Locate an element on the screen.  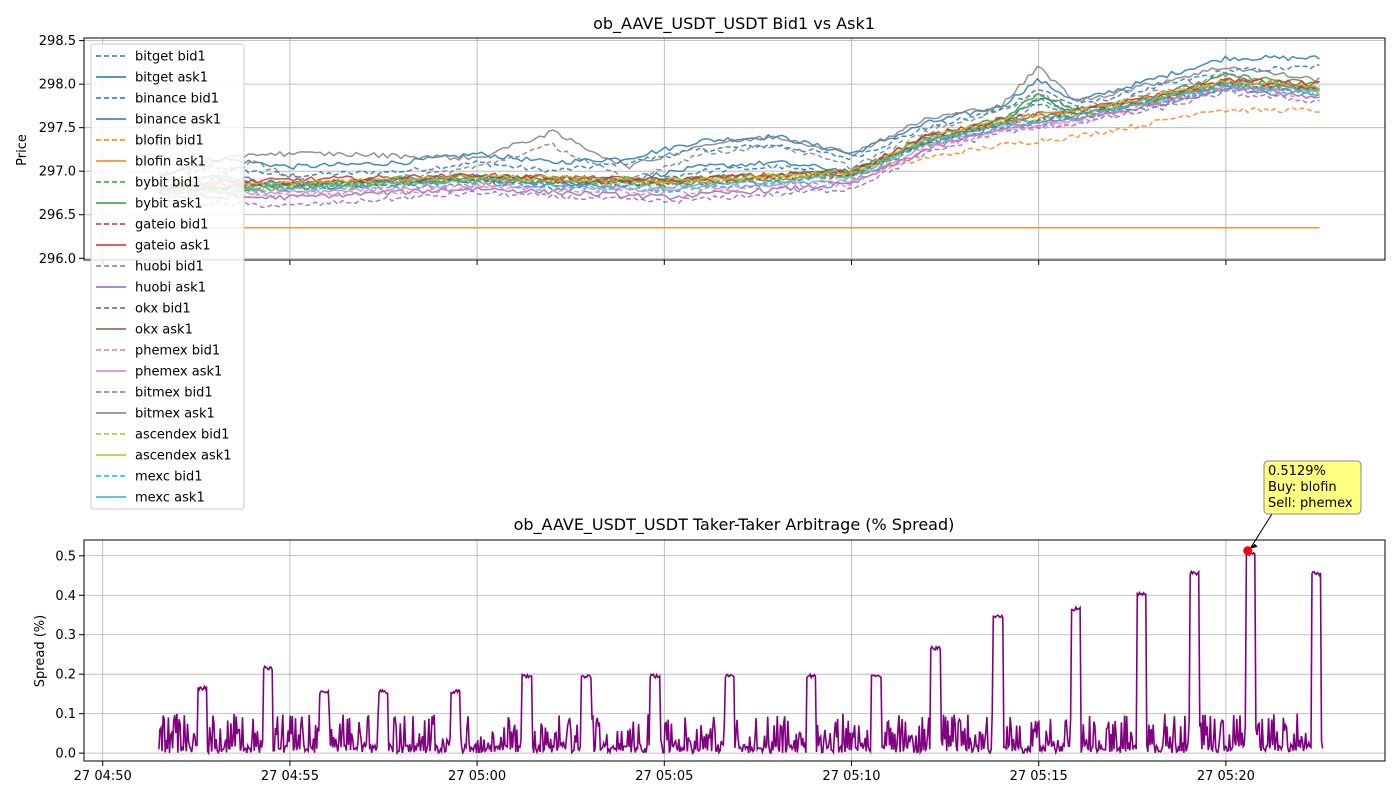
price-y-tick-label: 297.5 is located at coordinates (57, 128).